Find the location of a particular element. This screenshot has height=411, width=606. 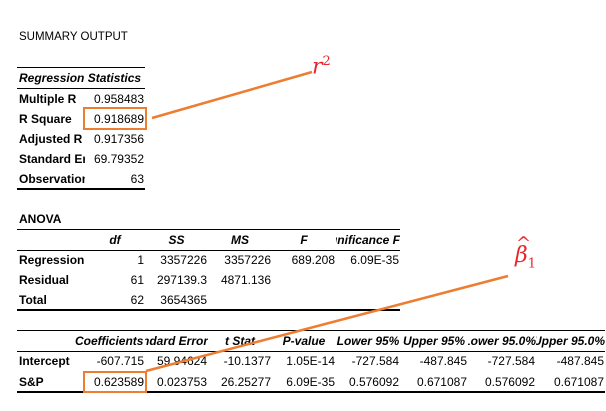

reg-stat-label-multiple-r: Multiple R is located at coordinates (48, 99).